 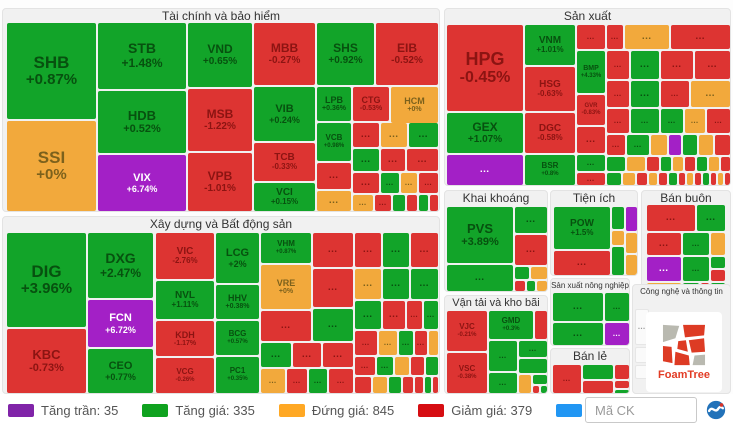 I want to click on tile-VHM: VHM +0.87%, so click(x=286, y=248).